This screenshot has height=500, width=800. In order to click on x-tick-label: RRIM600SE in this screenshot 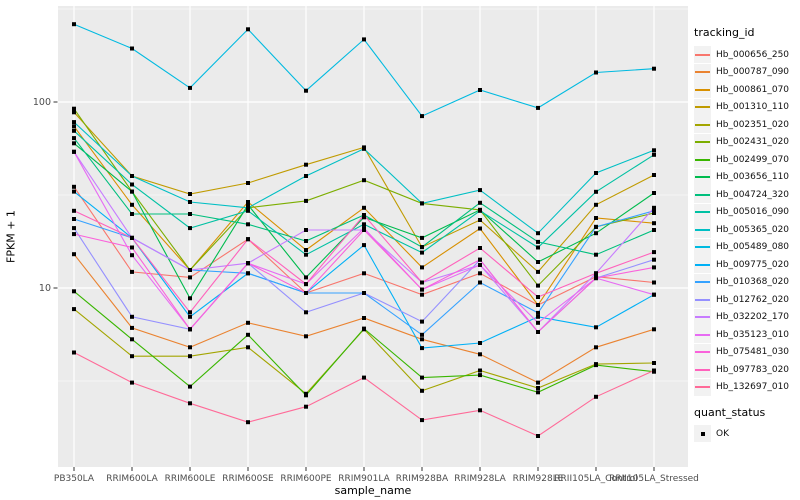, I will do `click(248, 479)`.